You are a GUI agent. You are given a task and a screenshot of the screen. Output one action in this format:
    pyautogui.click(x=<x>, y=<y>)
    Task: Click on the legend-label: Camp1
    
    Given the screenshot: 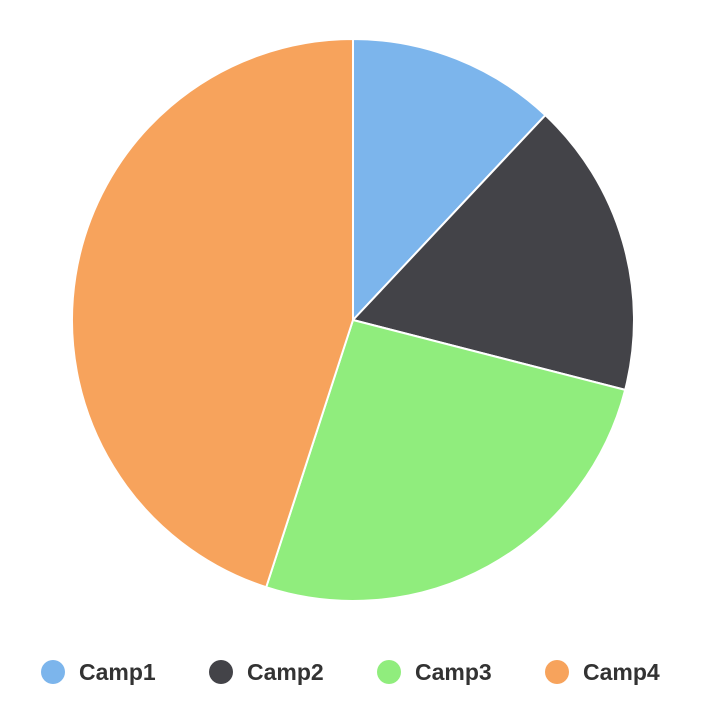 What is the action you would take?
    pyautogui.click(x=117, y=672)
    